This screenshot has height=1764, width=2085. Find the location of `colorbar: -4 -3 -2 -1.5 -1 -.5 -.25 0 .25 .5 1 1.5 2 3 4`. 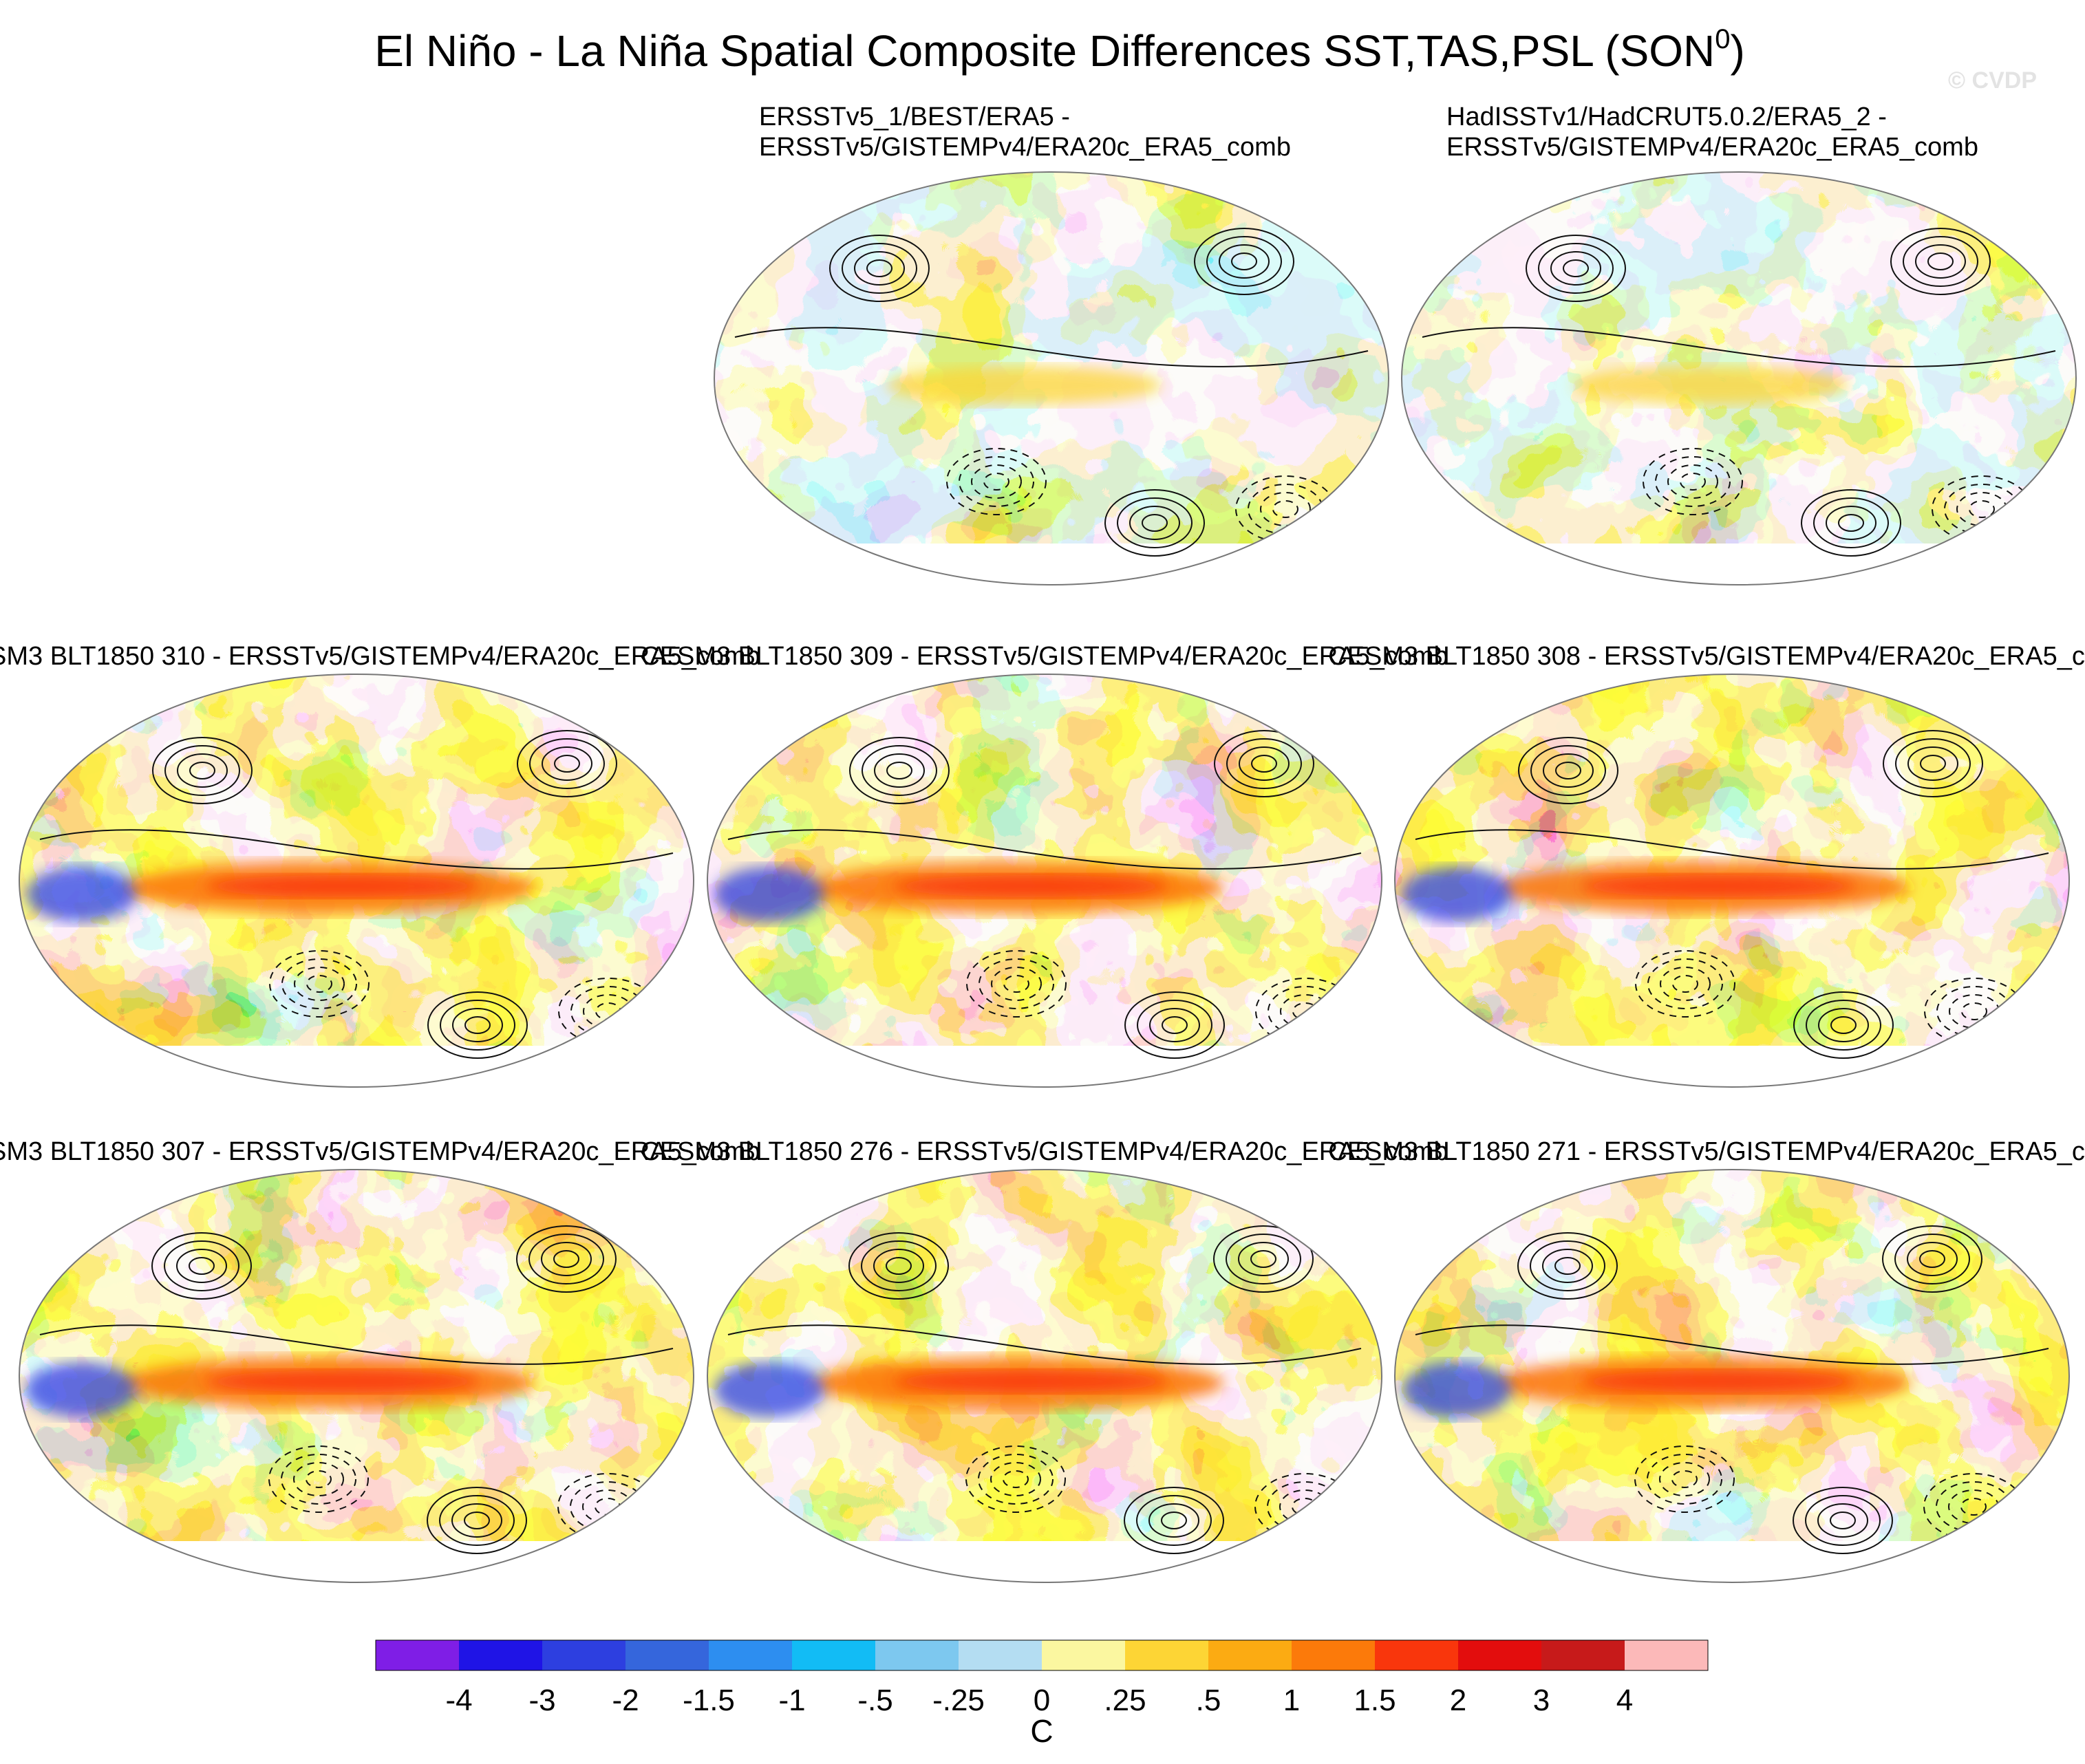

colorbar: -4 -3 -2 -1.5 -1 -.5 -.25 0 .25 .5 1 1.5 2 3 4 is located at coordinates (1042, 1678).